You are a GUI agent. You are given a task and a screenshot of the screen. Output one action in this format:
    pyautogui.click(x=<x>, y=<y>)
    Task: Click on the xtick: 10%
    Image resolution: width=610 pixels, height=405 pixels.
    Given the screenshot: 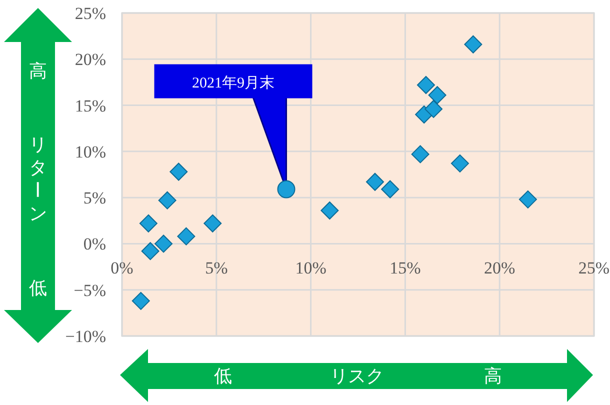 What is the action you would take?
    pyautogui.click(x=310, y=268)
    